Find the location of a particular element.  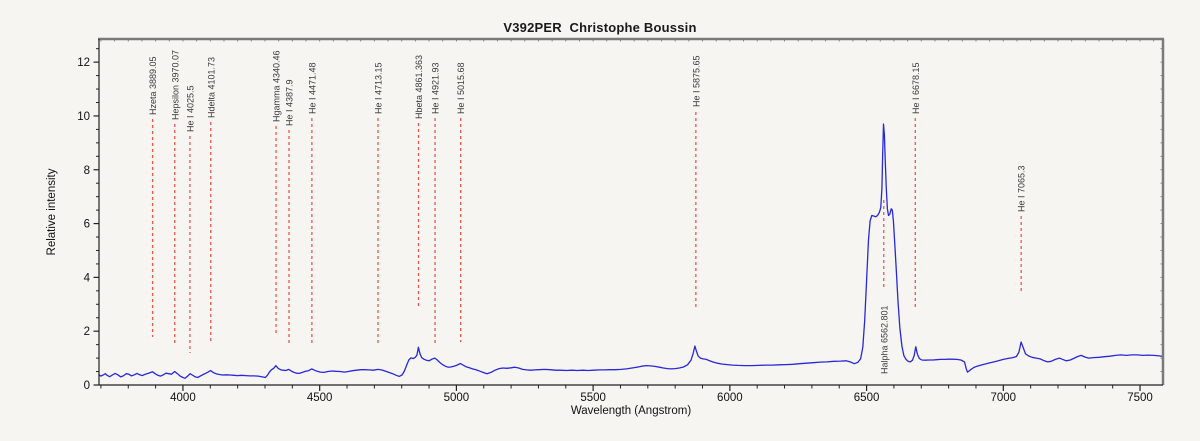

annotation-label: He I 5875.65 is located at coordinates (696, 81).